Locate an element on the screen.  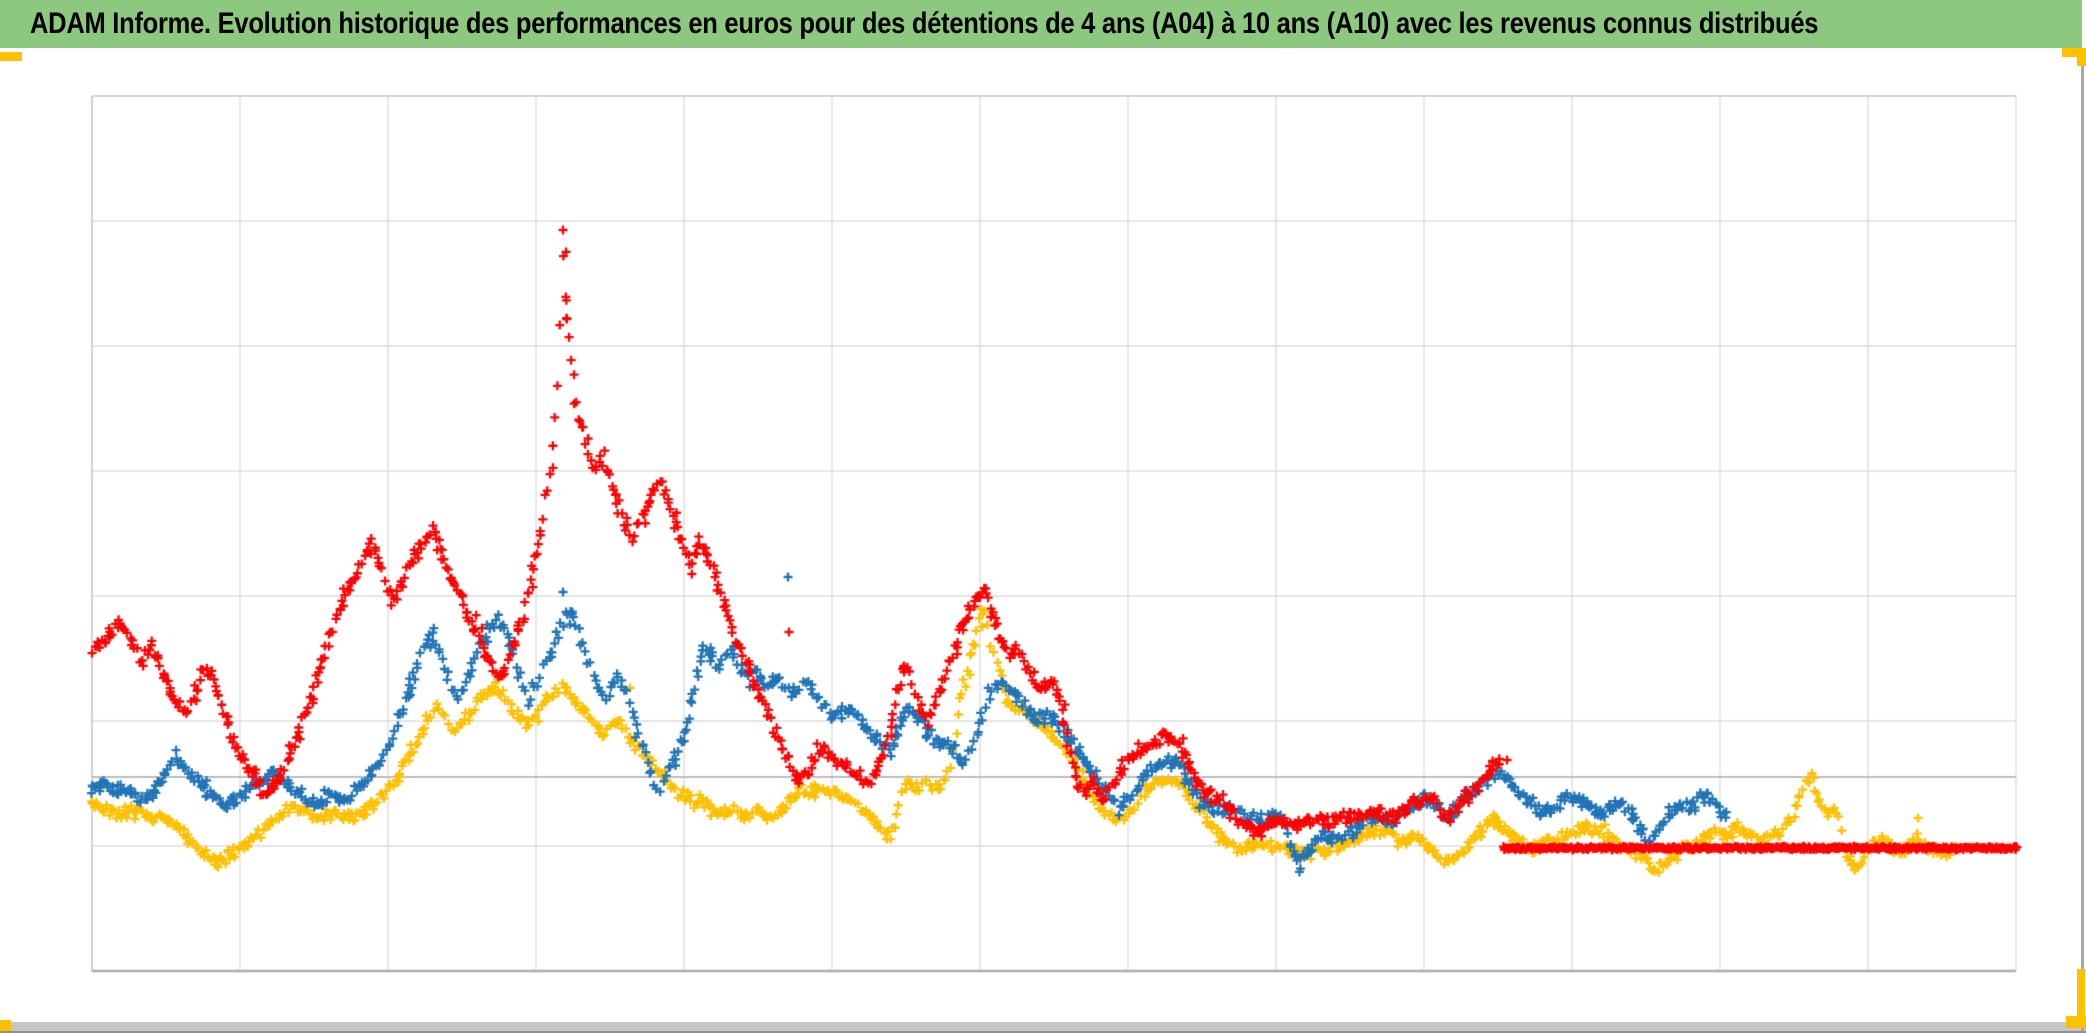
yellow-accent-top-right-horizontal is located at coordinates (2074, 52).